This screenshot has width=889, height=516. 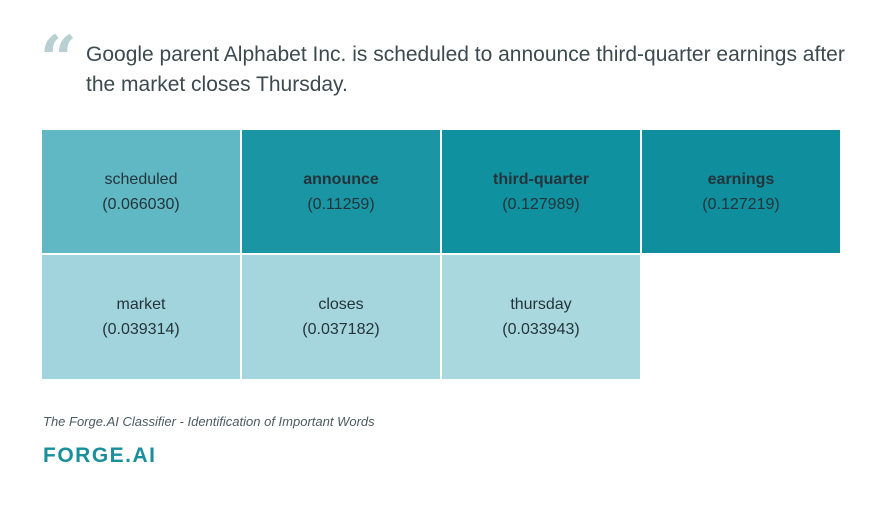 I want to click on word-label: scheduled, so click(x=141, y=179).